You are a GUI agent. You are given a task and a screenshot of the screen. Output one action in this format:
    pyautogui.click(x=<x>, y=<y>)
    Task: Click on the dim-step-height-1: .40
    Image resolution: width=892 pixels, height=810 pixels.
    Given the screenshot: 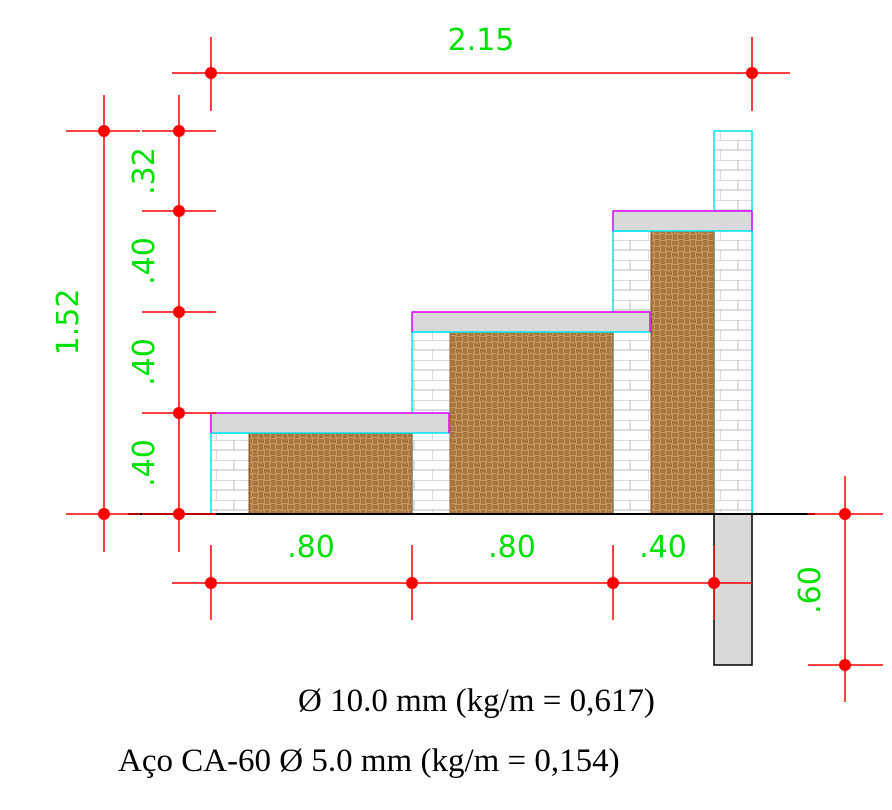 What is the action you would take?
    pyautogui.click(x=144, y=463)
    